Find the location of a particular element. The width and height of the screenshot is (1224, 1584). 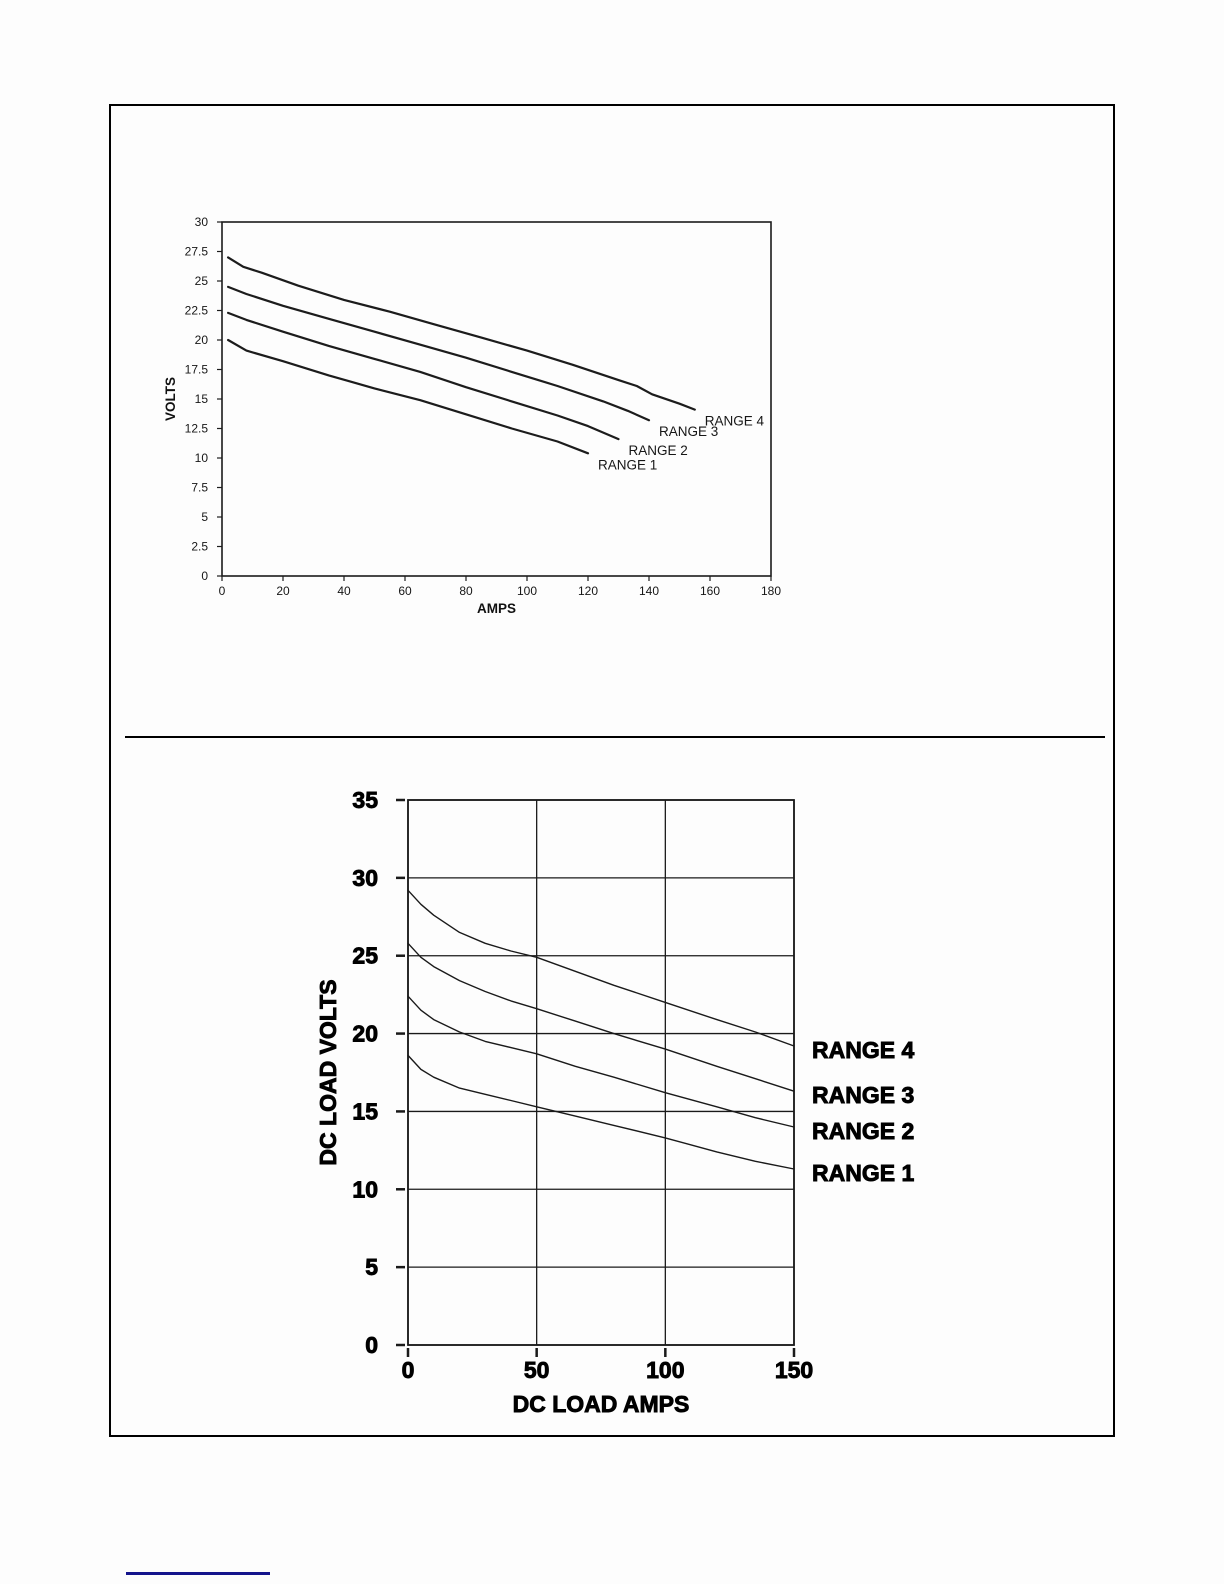

y-axis-tick-label: 35 is located at coordinates (365, 800).